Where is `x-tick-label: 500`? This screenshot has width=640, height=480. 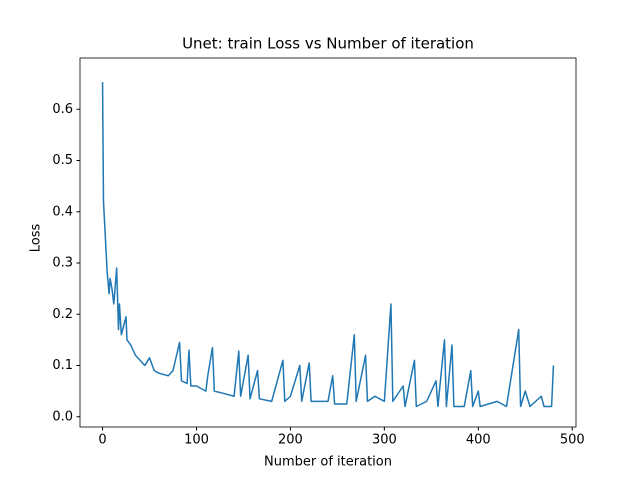
x-tick-label: 500 is located at coordinates (572, 440).